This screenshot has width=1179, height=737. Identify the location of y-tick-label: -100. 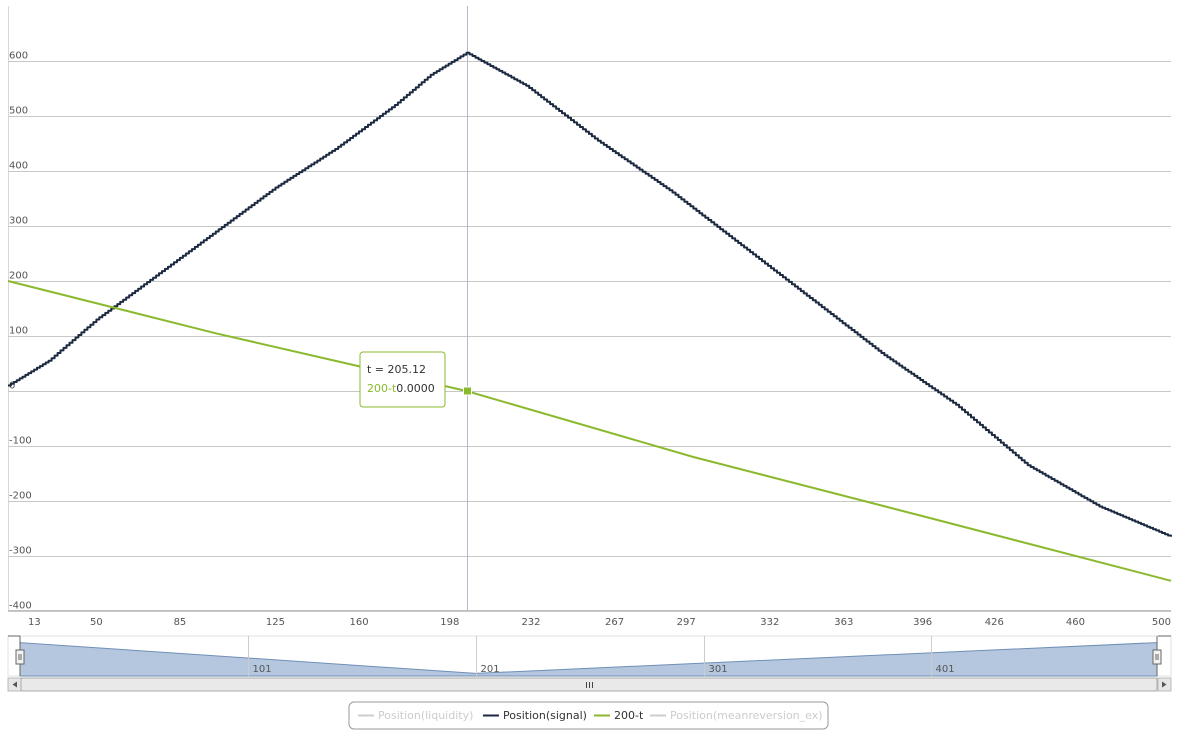
(20, 441).